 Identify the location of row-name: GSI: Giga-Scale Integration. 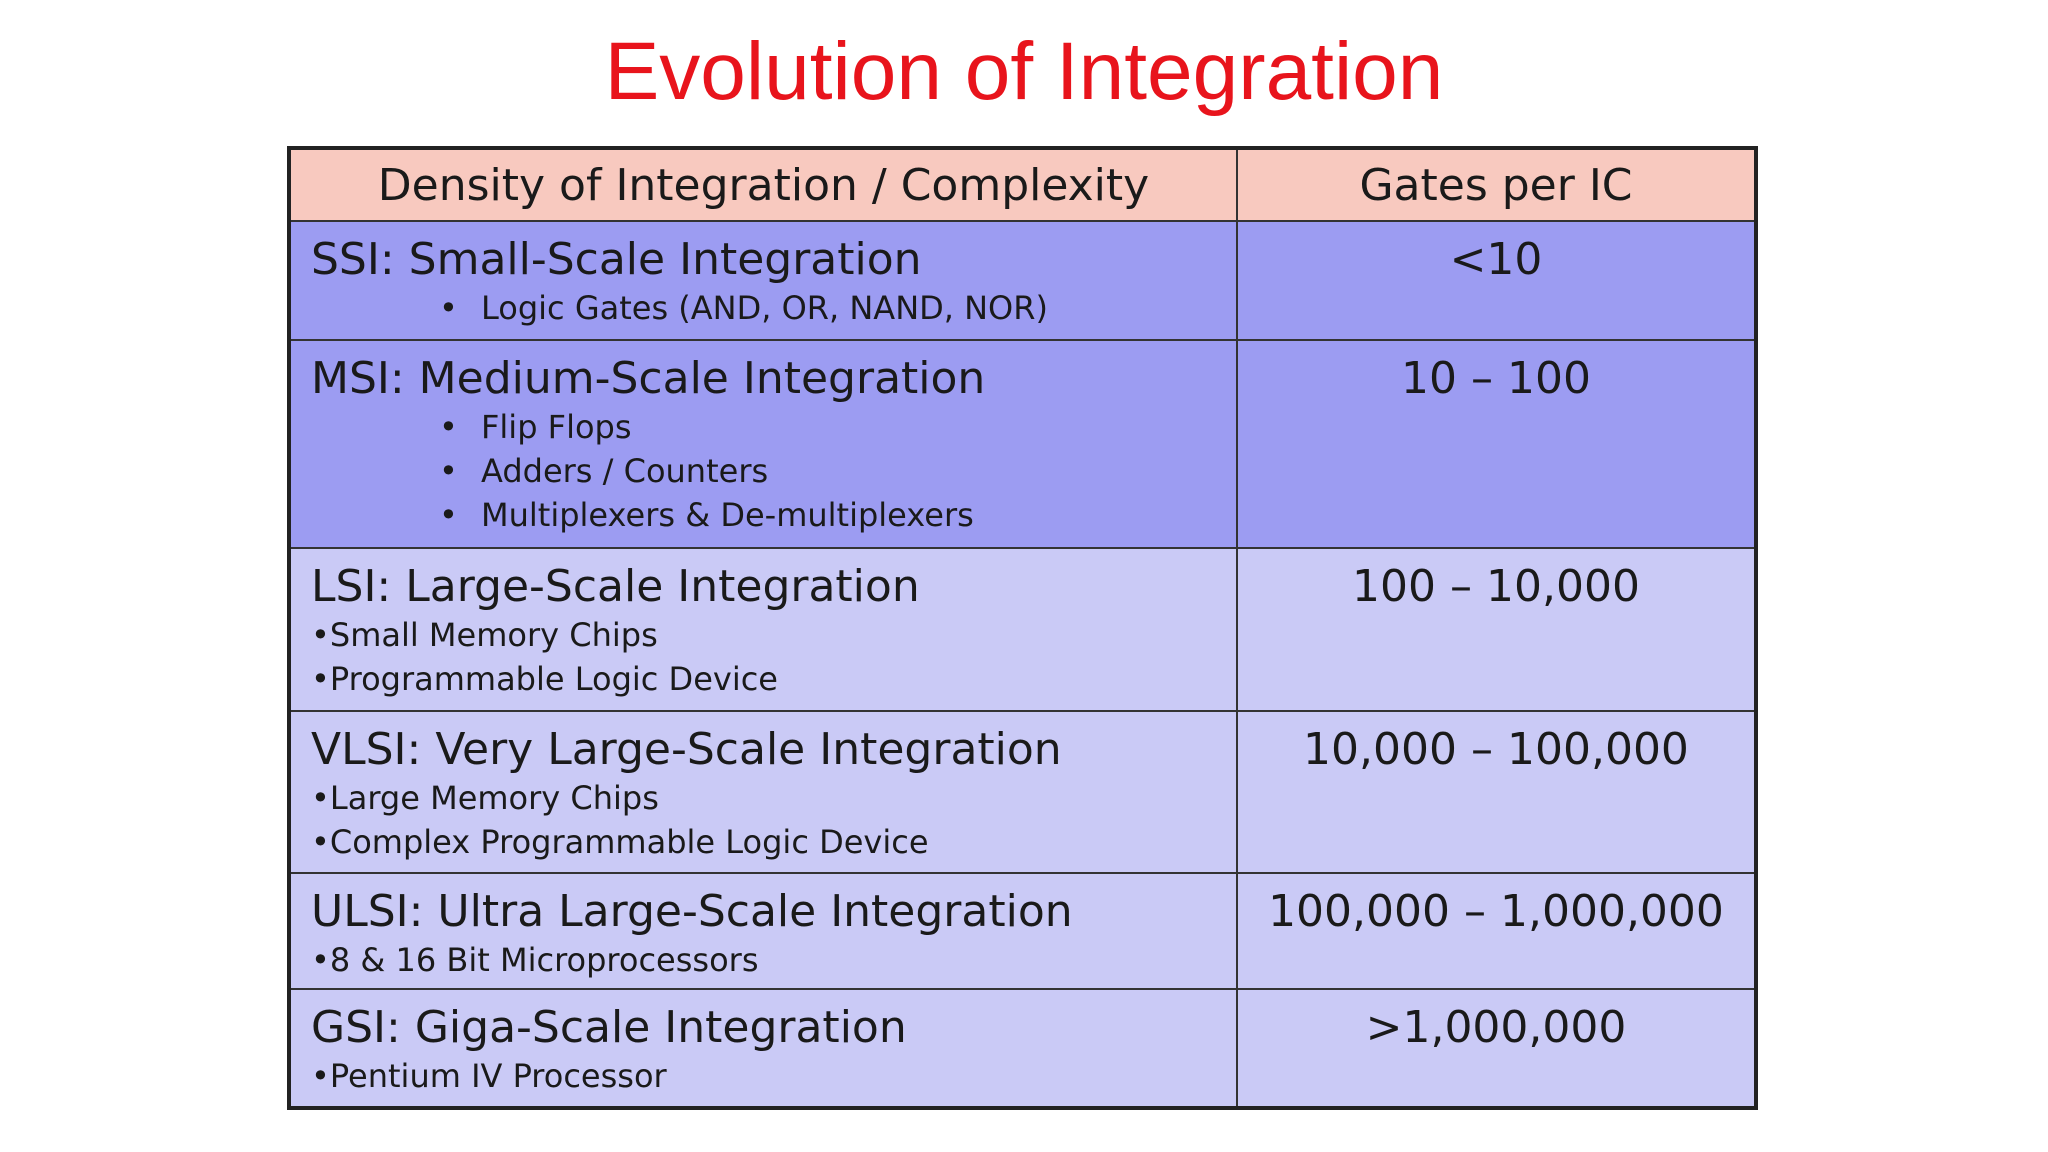
(609, 1027).